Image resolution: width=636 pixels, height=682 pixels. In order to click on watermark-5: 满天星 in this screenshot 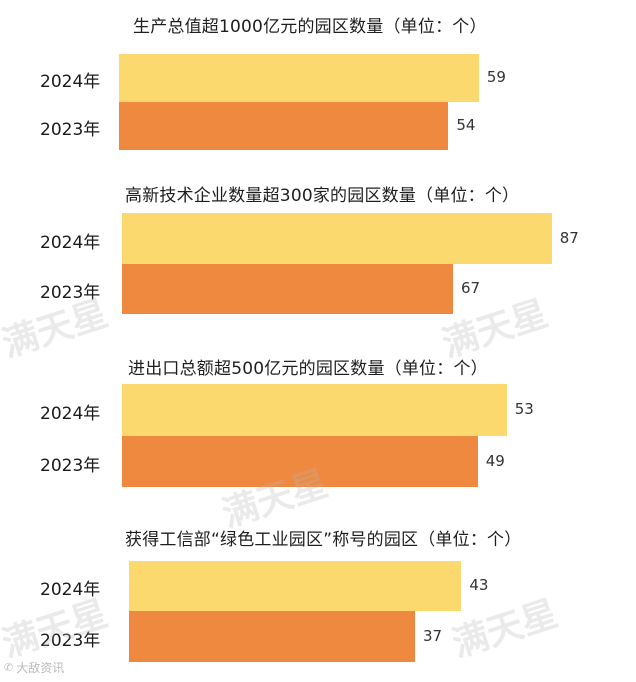, I will do `click(505, 629)`.